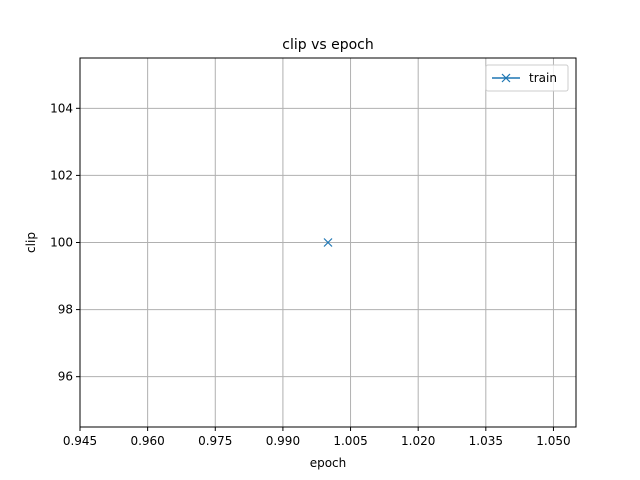 The width and height of the screenshot is (640, 480). I want to click on legend-marker-train, so click(506, 78).